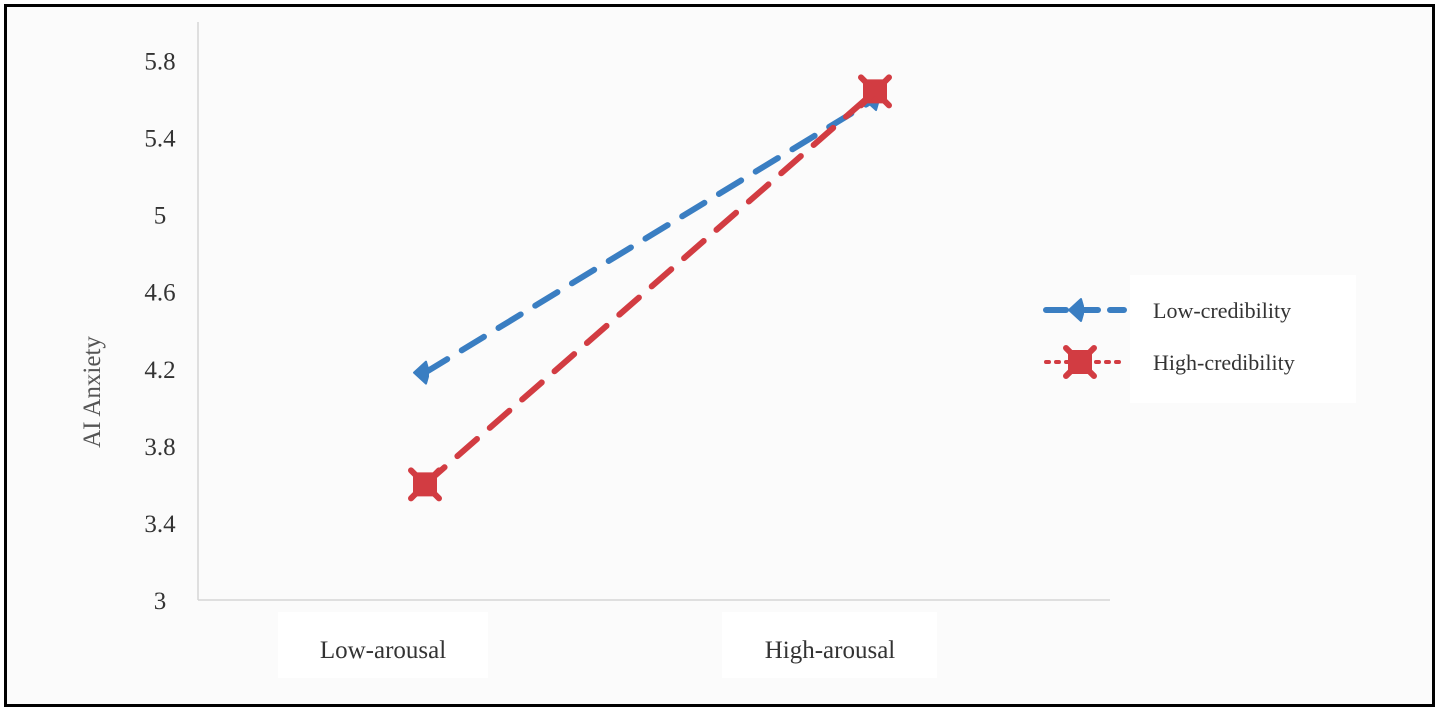 This screenshot has height=711, width=1441. Describe the element at coordinates (160, 524) in the screenshot. I see `y-tick-label: 3.4` at that location.